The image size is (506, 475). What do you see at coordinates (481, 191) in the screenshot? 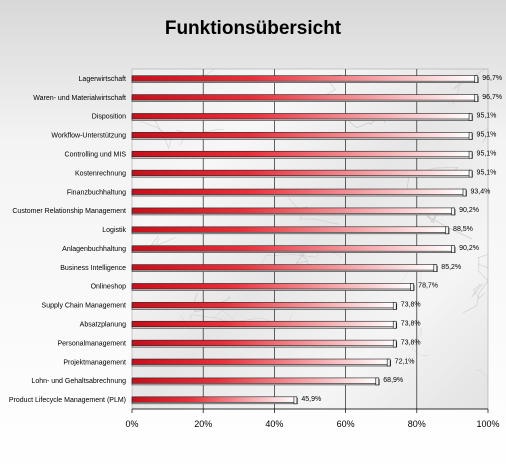
I see `value-label: 93,4%` at bounding box center [481, 191].